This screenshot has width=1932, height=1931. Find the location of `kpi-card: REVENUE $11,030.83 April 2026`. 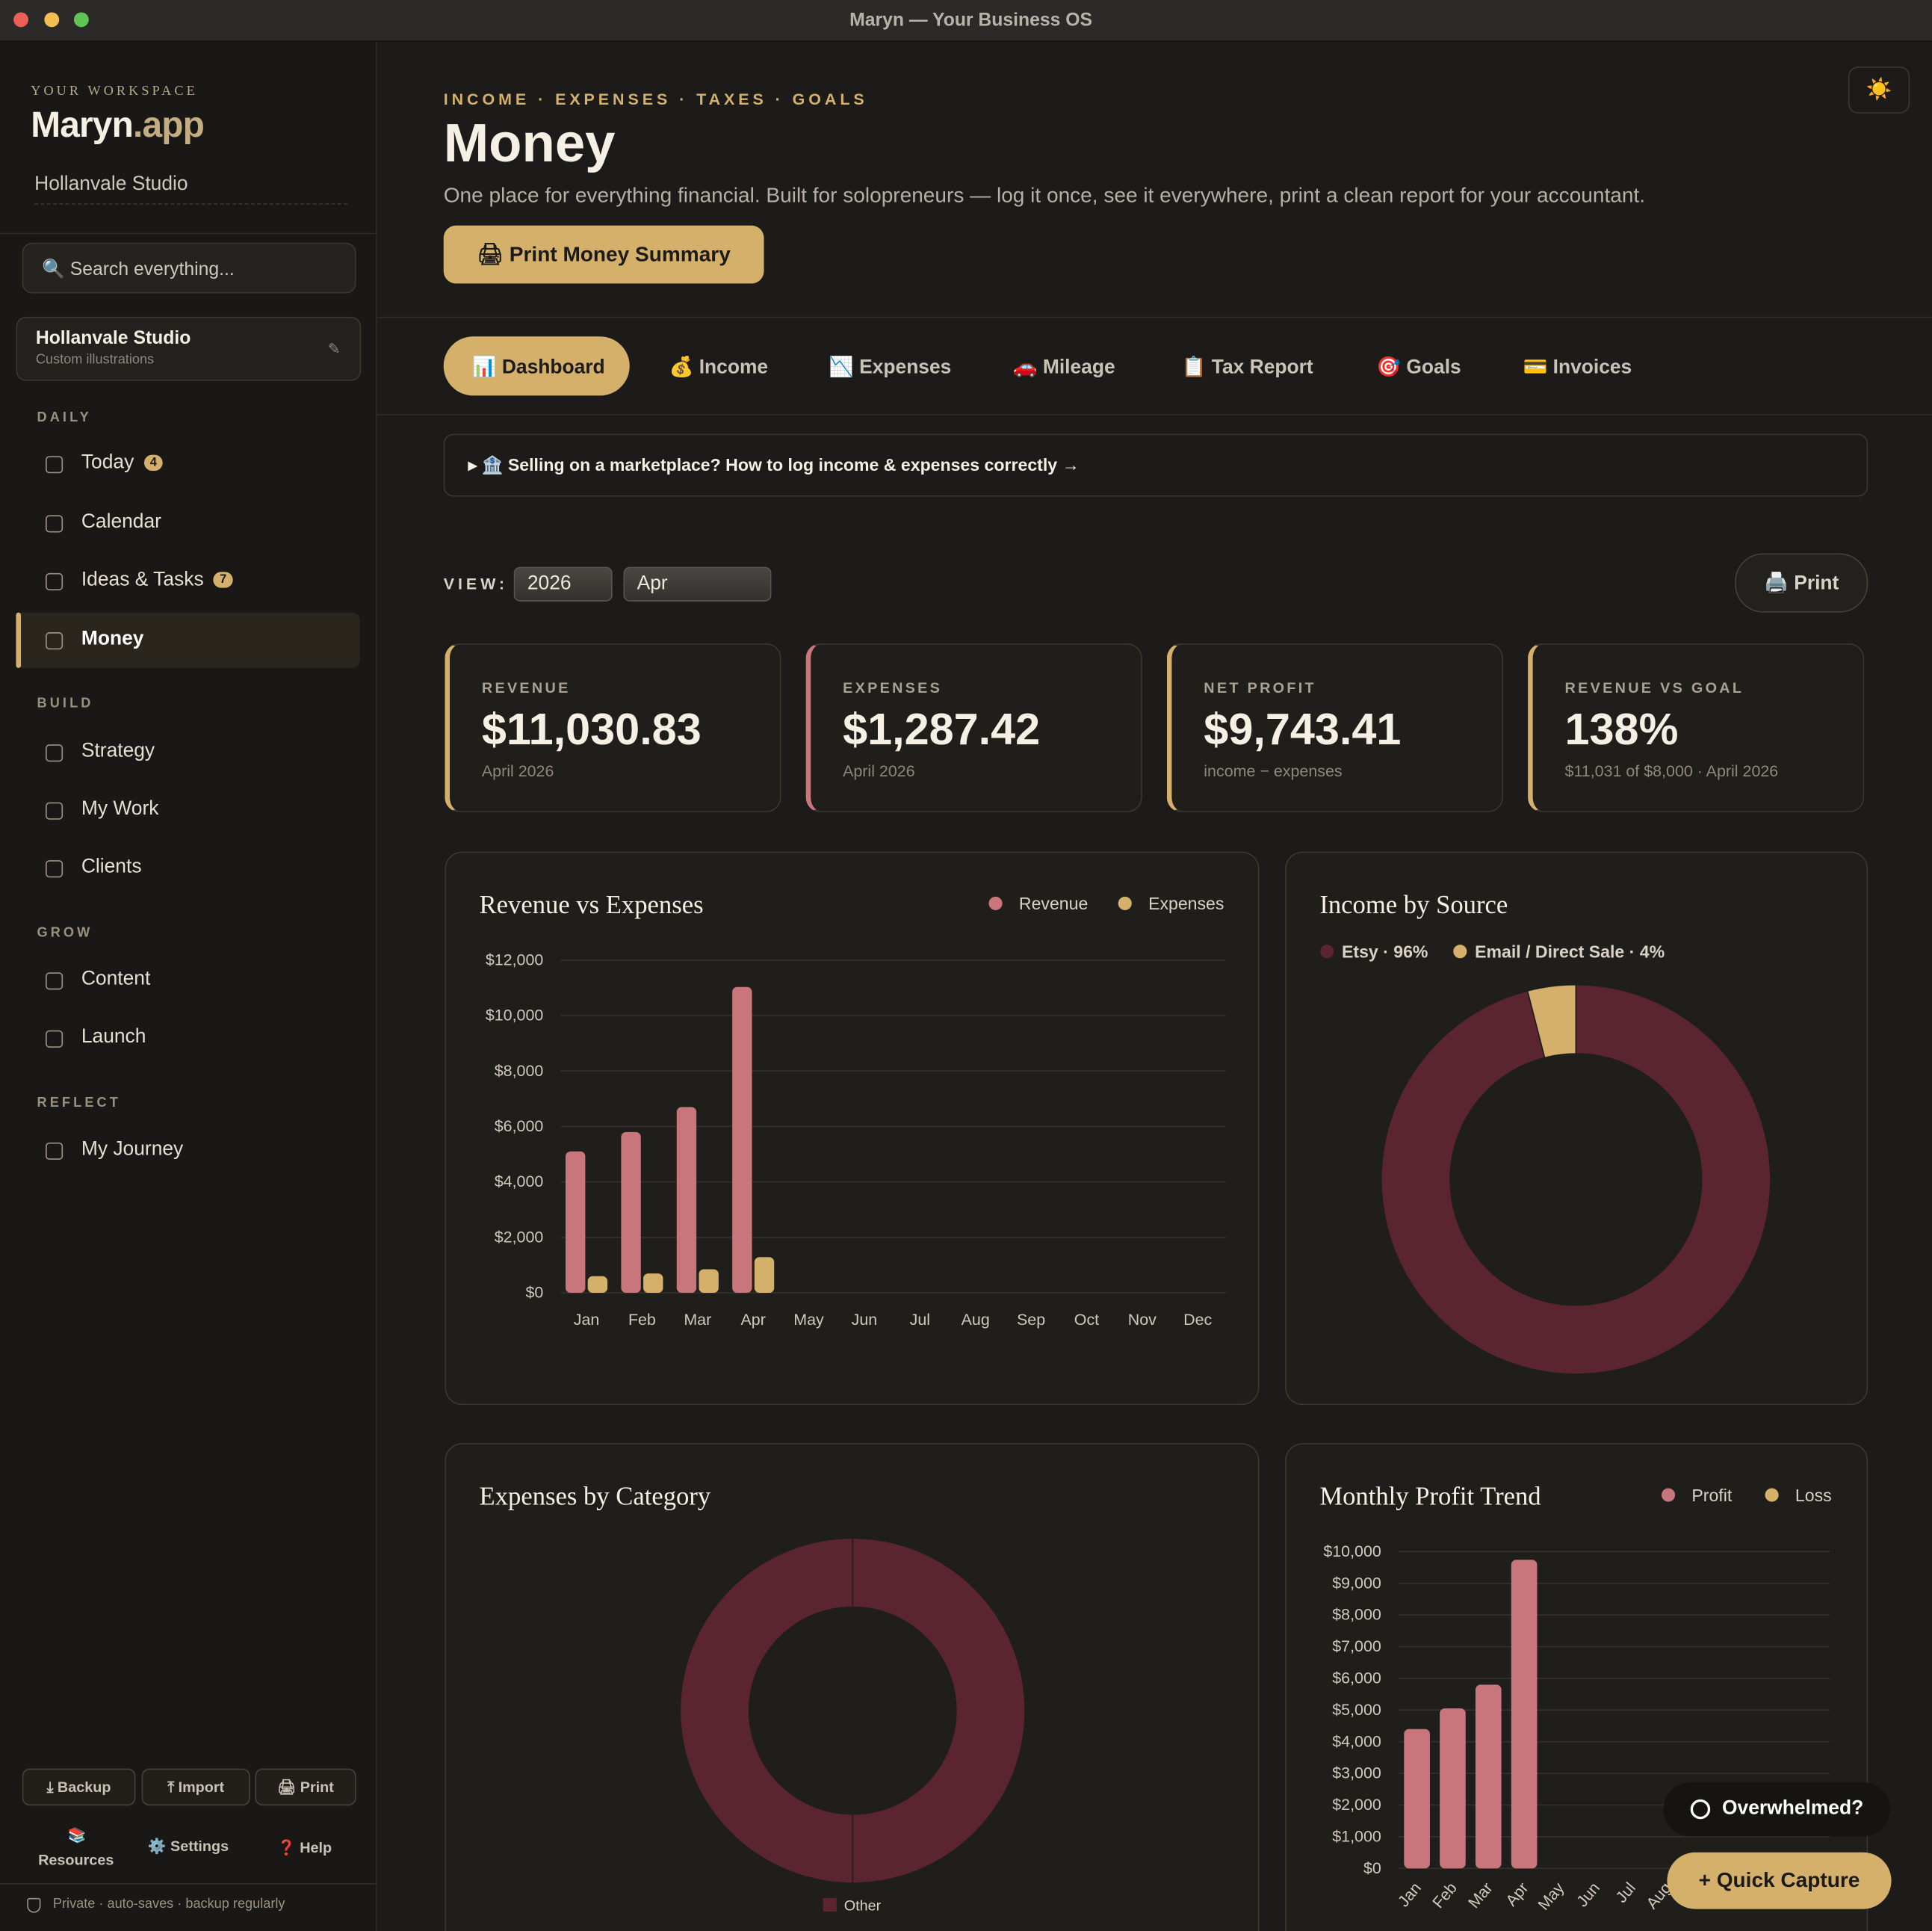

kpi-card: REVENUE $11,030.83 April 2026 is located at coordinates (613, 727).